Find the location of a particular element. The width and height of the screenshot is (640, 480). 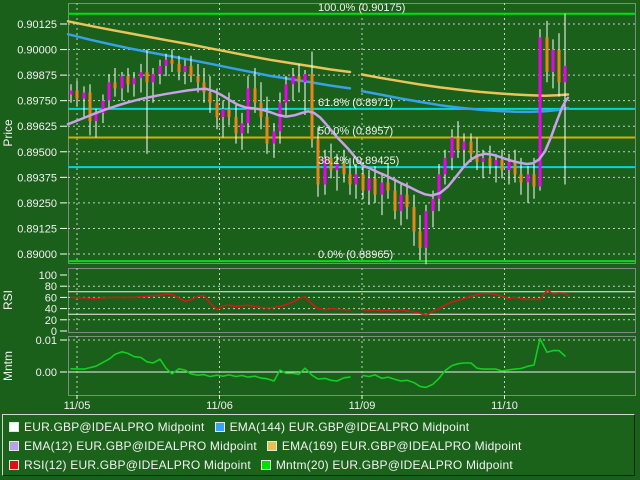

x-tick-label: 11/06 is located at coordinates (219, 406).